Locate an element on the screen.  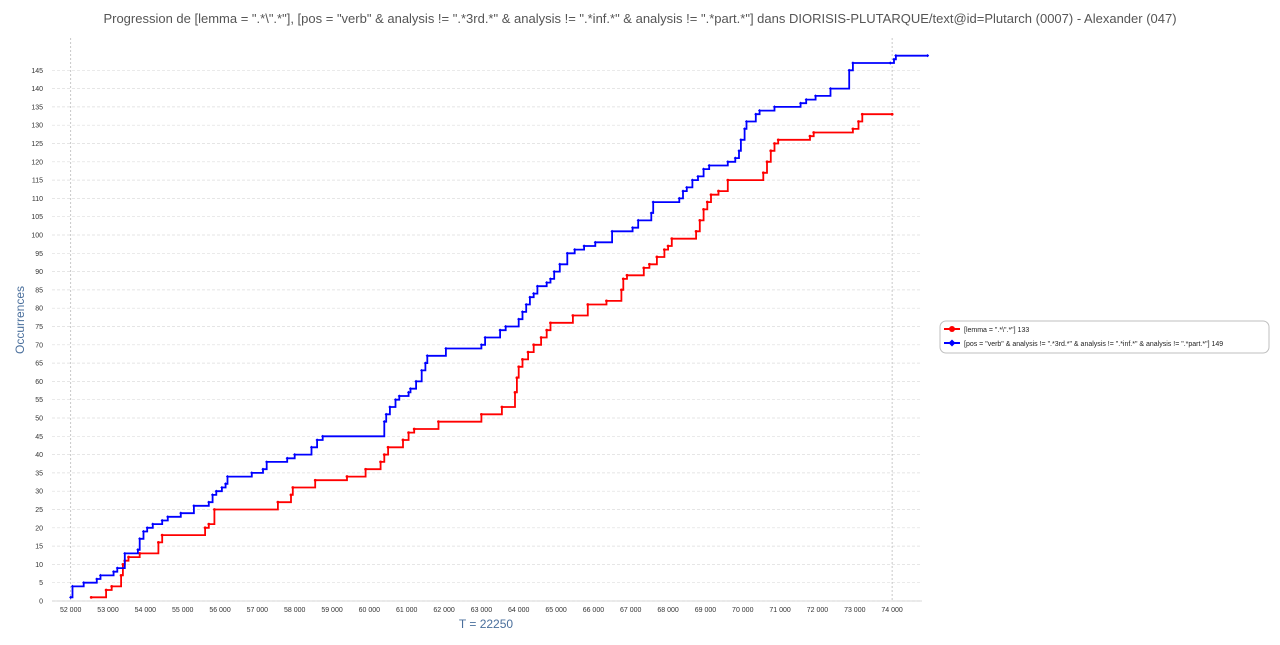
y-tick-label: 25 is located at coordinates (39, 510).